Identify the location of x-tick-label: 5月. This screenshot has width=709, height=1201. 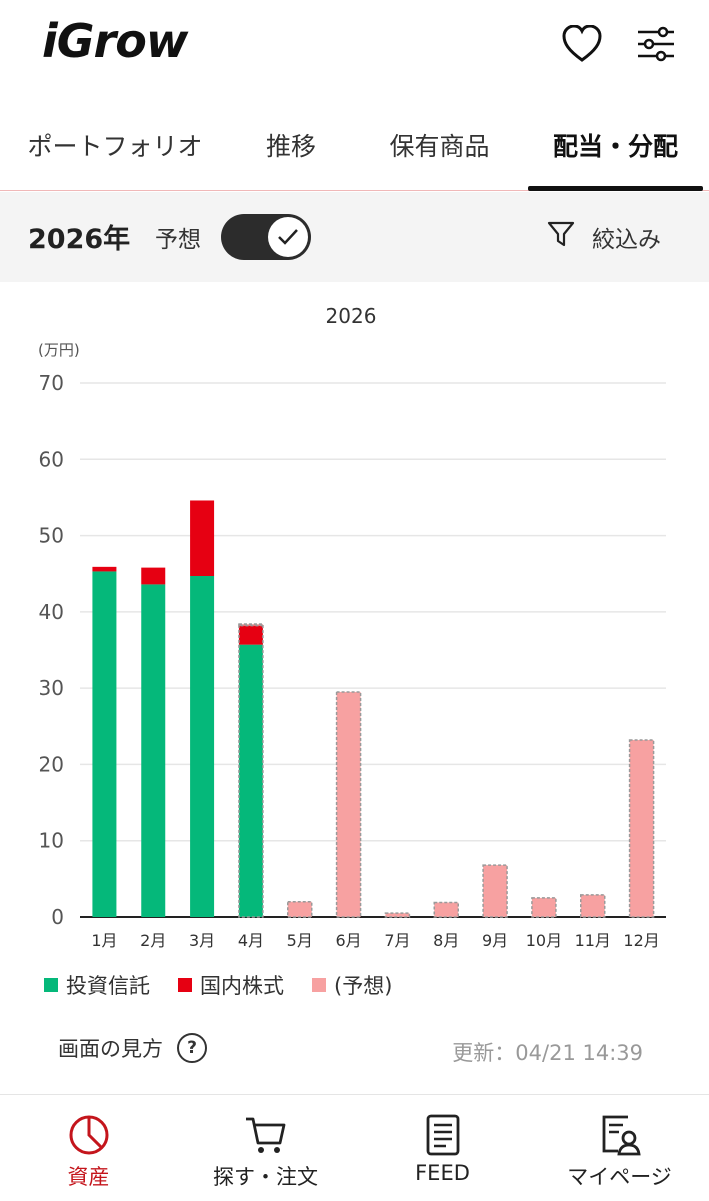
(300, 940).